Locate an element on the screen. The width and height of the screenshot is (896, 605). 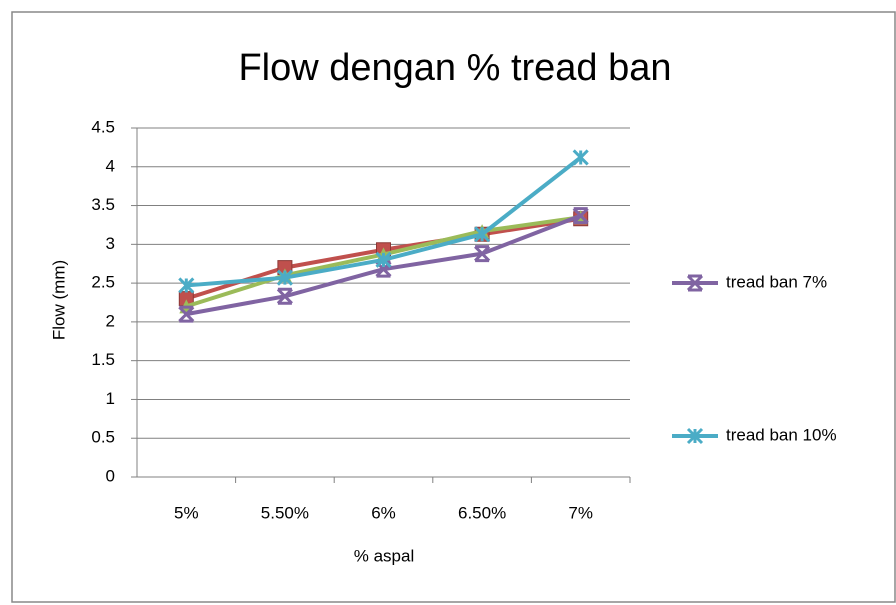
x-tick-label: 6% is located at coordinates (383, 512).